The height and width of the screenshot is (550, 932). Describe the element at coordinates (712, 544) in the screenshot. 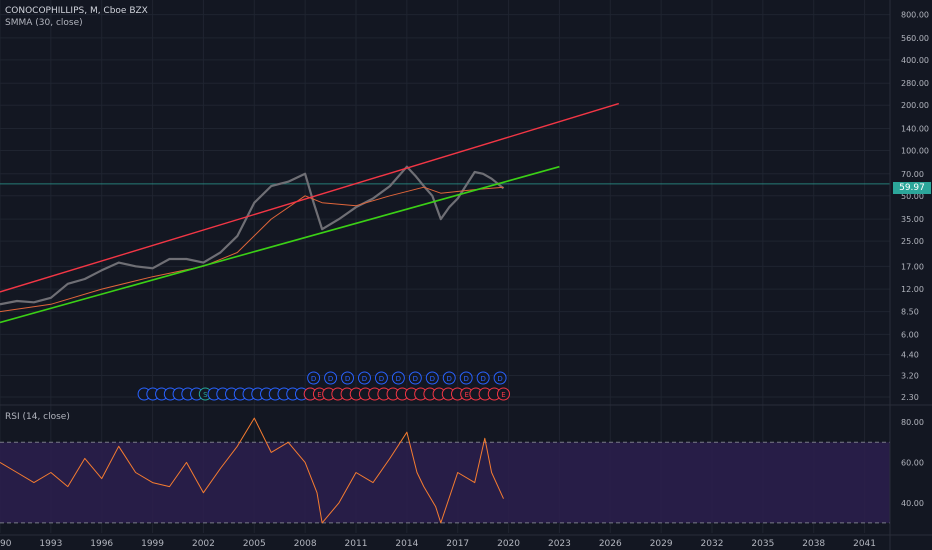

I see `x-tick-label: 2032` at that location.